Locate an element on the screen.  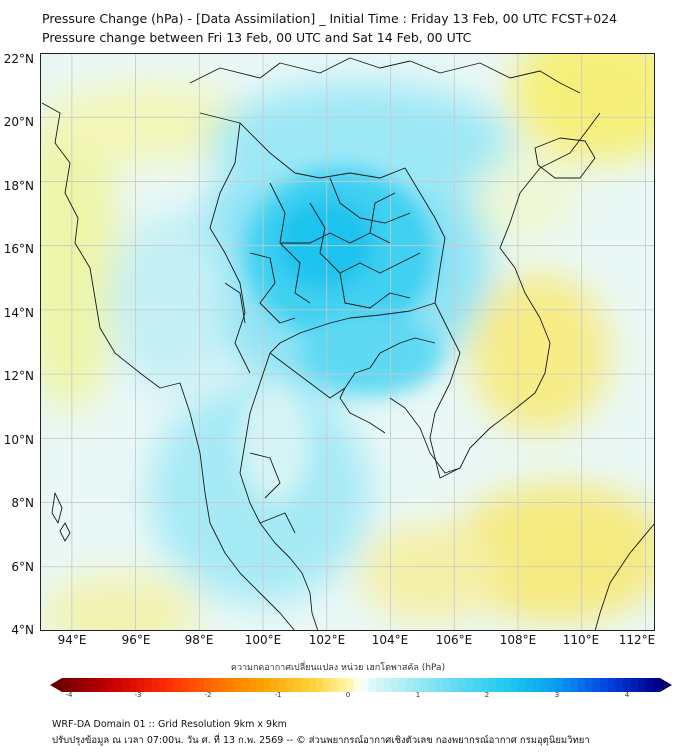
colorbar-tick: 4 is located at coordinates (627, 695).